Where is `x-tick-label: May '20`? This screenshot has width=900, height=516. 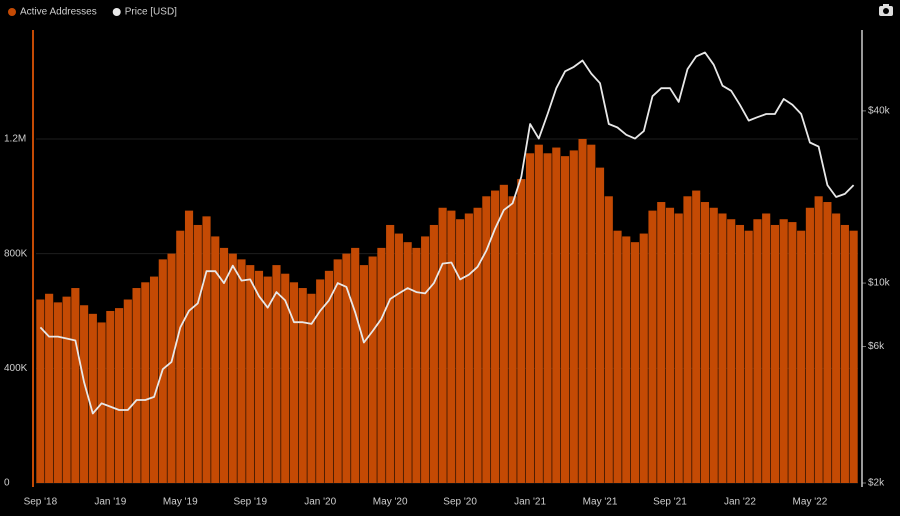 x-tick-label: May '20 is located at coordinates (390, 502).